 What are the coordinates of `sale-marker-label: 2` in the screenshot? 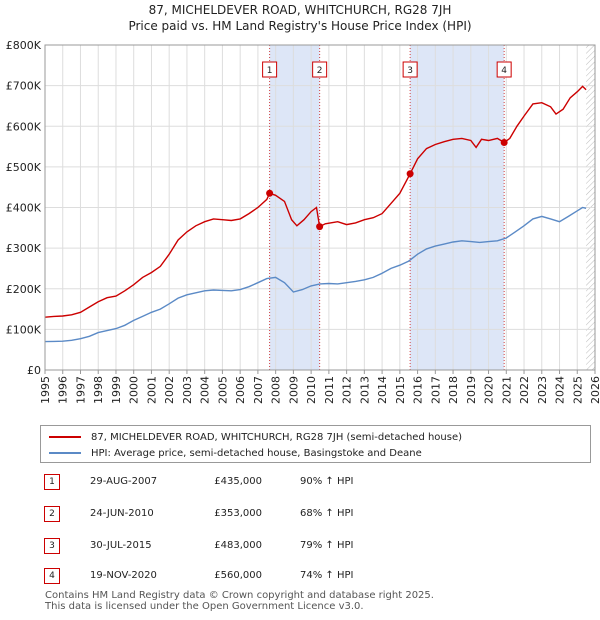 It's located at (320, 71).